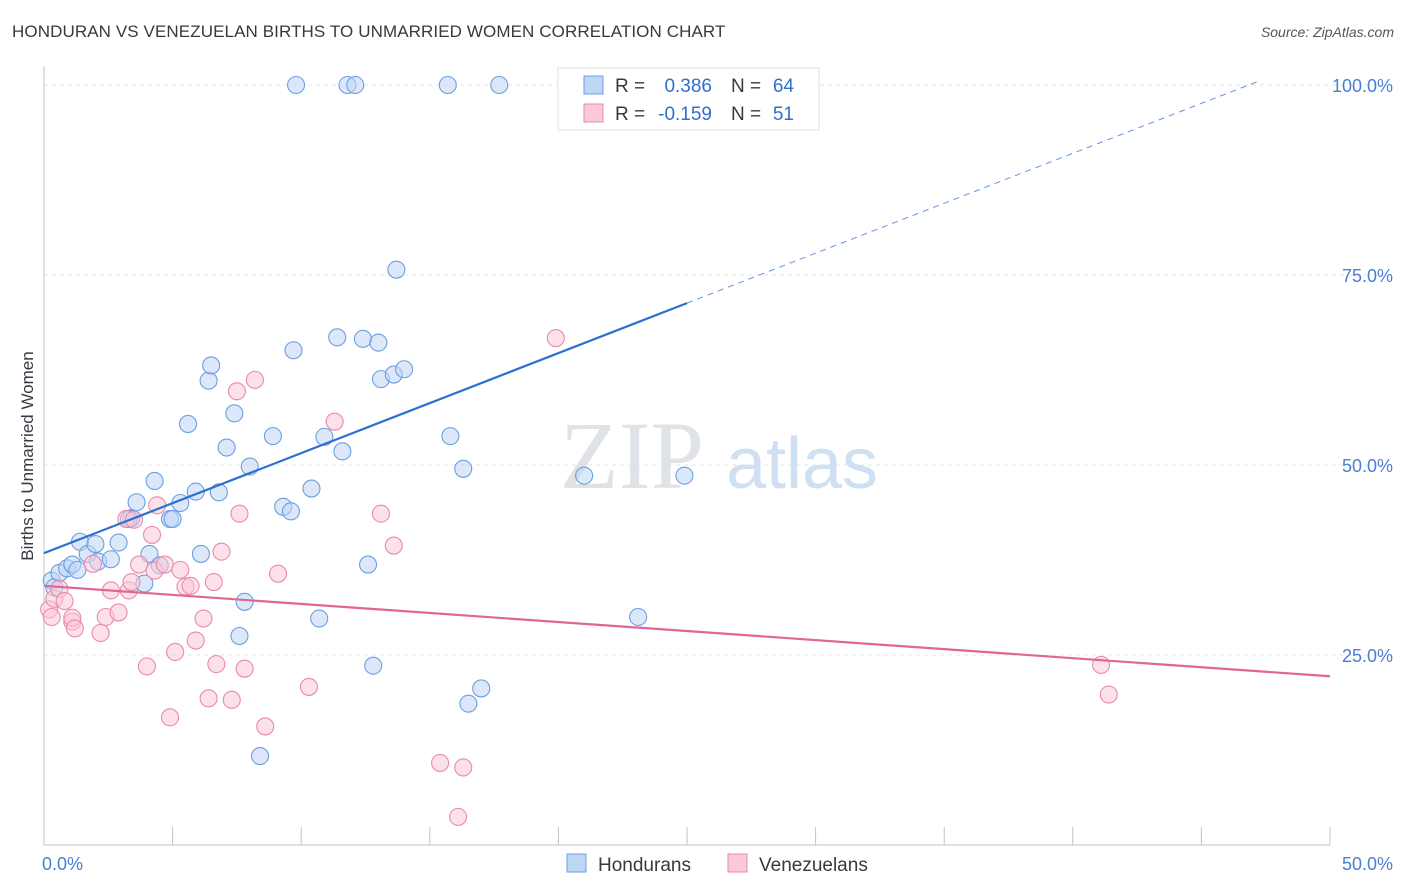 This screenshot has width=1406, height=892. I want to click on legend-r-value: -0.159, so click(685, 114).